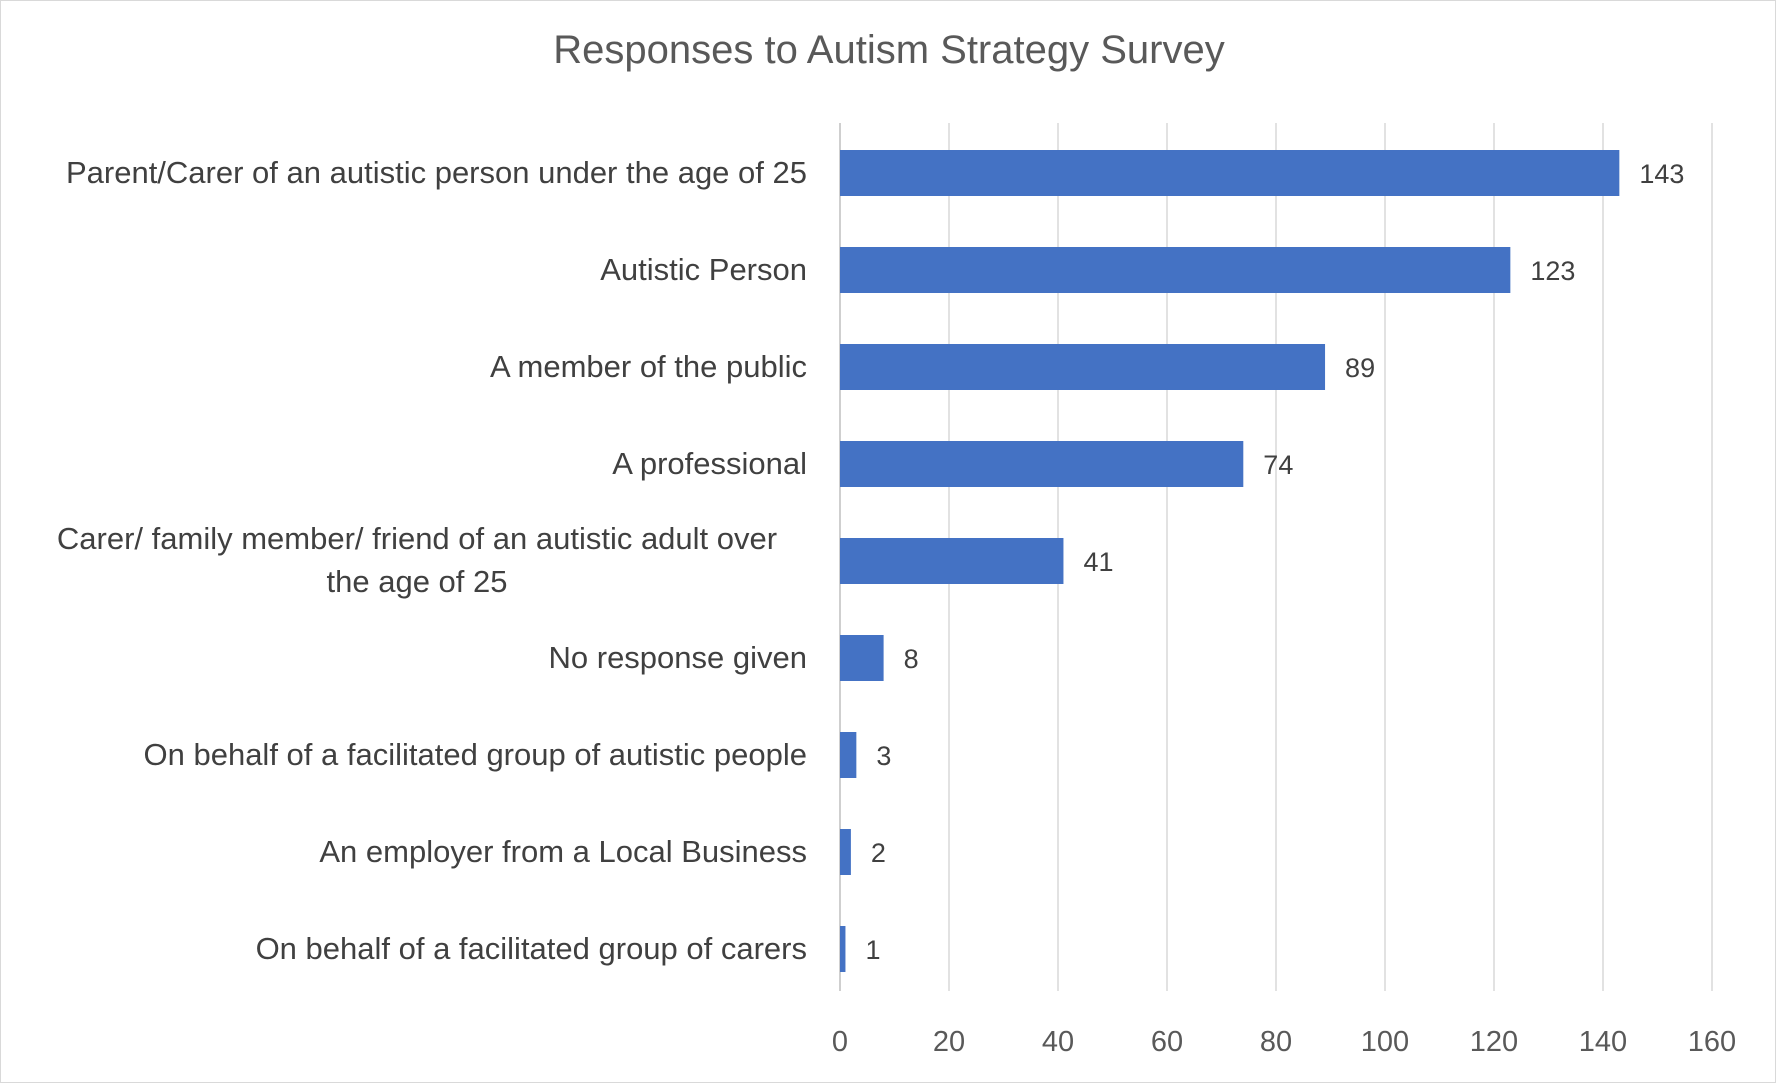  What do you see at coordinates (888, 50) in the screenshot?
I see `chart-title: Responses to Autism Strategy Survey` at bounding box center [888, 50].